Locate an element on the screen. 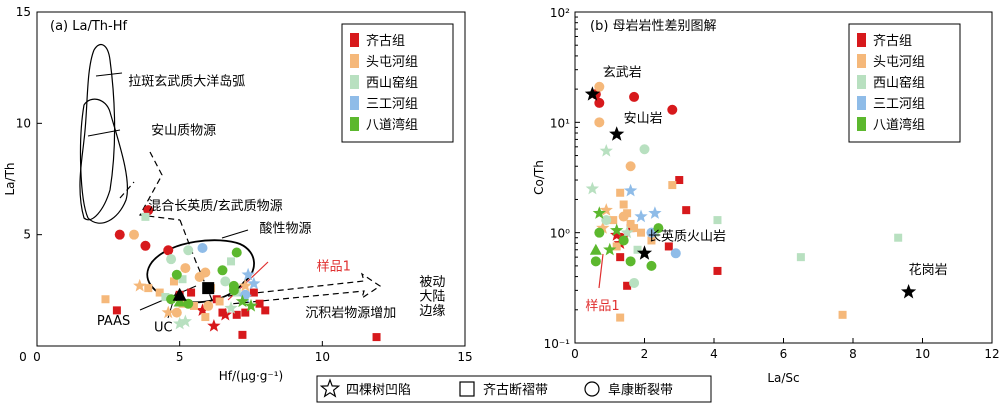 This screenshot has height=407, width=1000. legend-a-label: 齐古组 is located at coordinates (385, 41).